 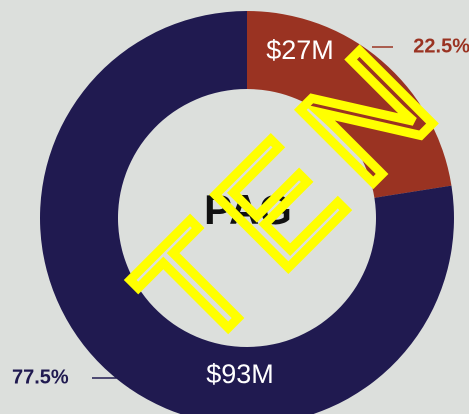 I want to click on percent-label: 77.5%, so click(x=40, y=377).